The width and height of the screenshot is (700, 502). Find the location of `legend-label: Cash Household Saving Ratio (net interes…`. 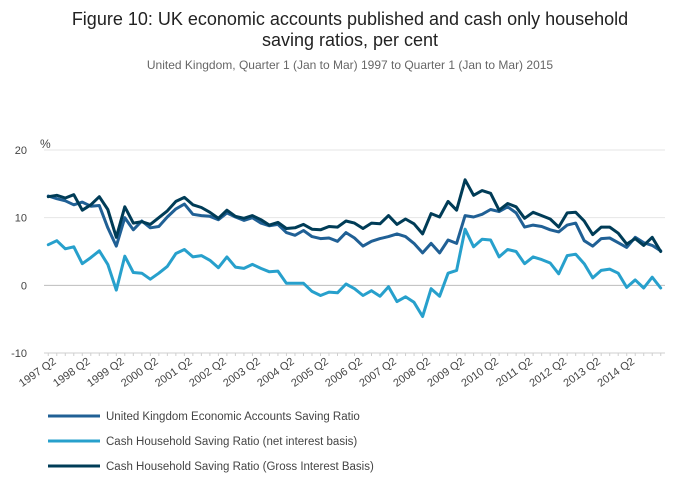

legend-label: Cash Household Saving Ratio (net interes… is located at coordinates (231, 442).